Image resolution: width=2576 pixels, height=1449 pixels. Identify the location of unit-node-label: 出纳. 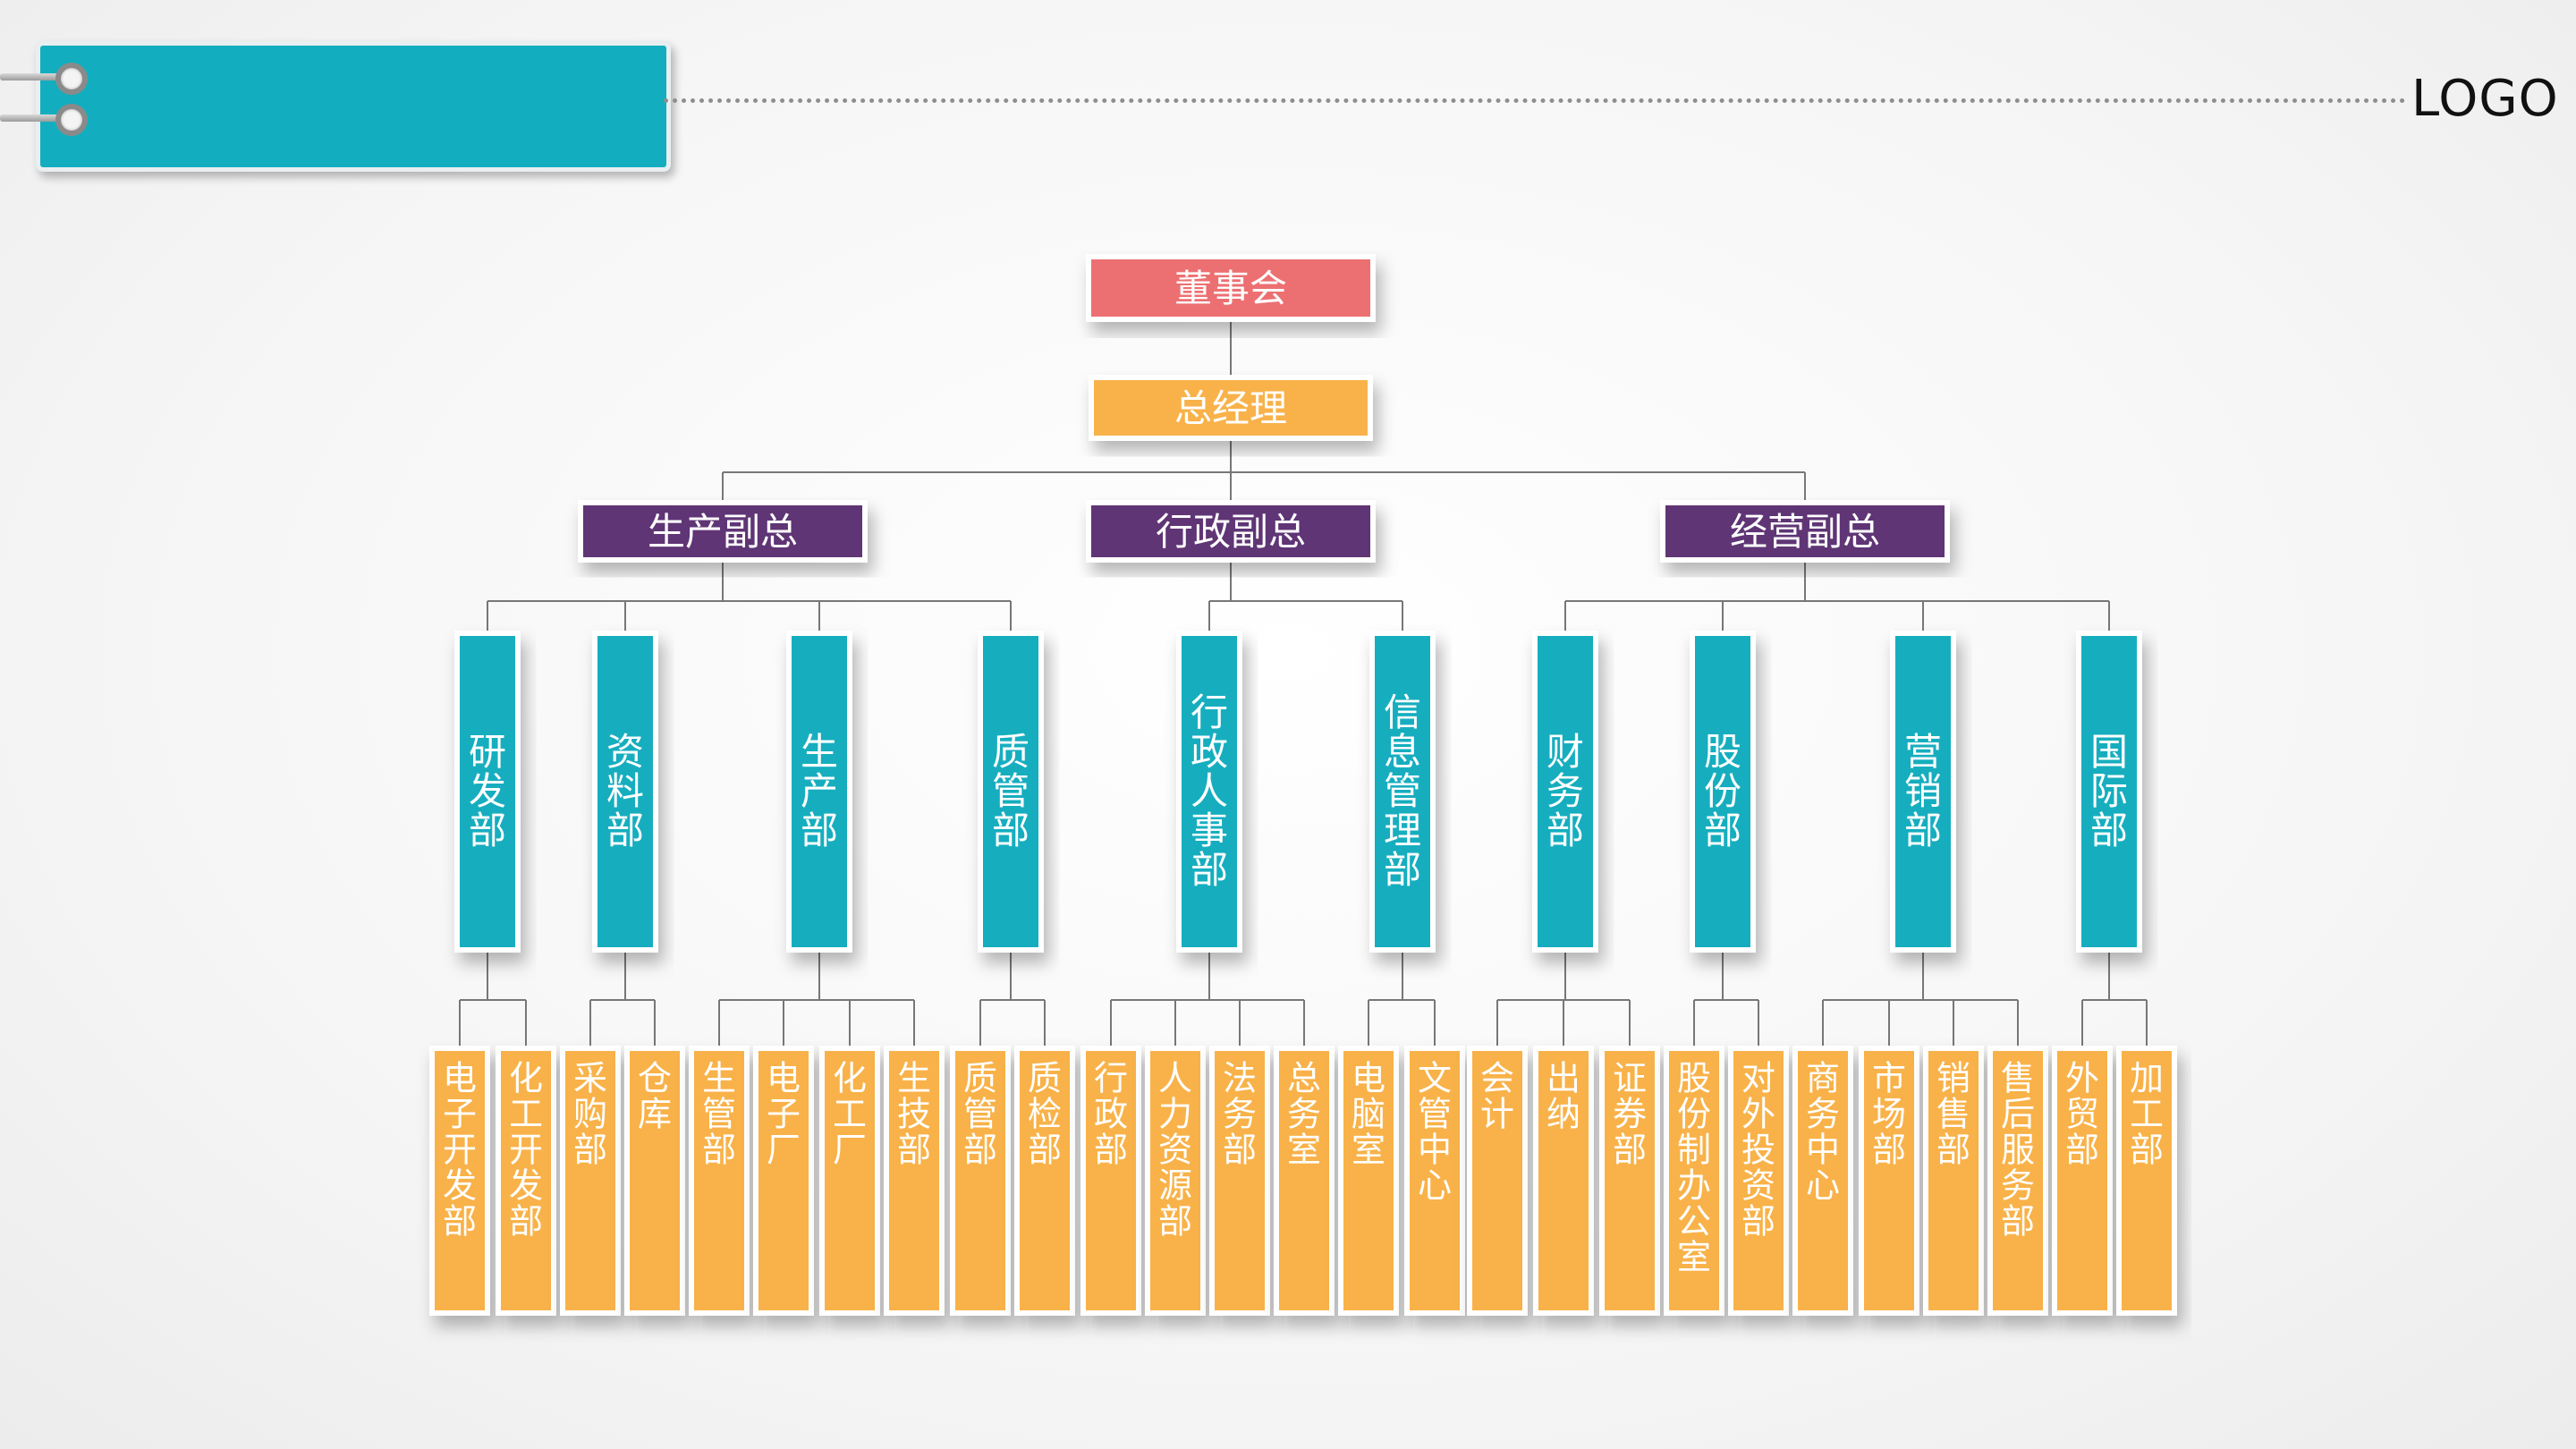
(1563, 1096).